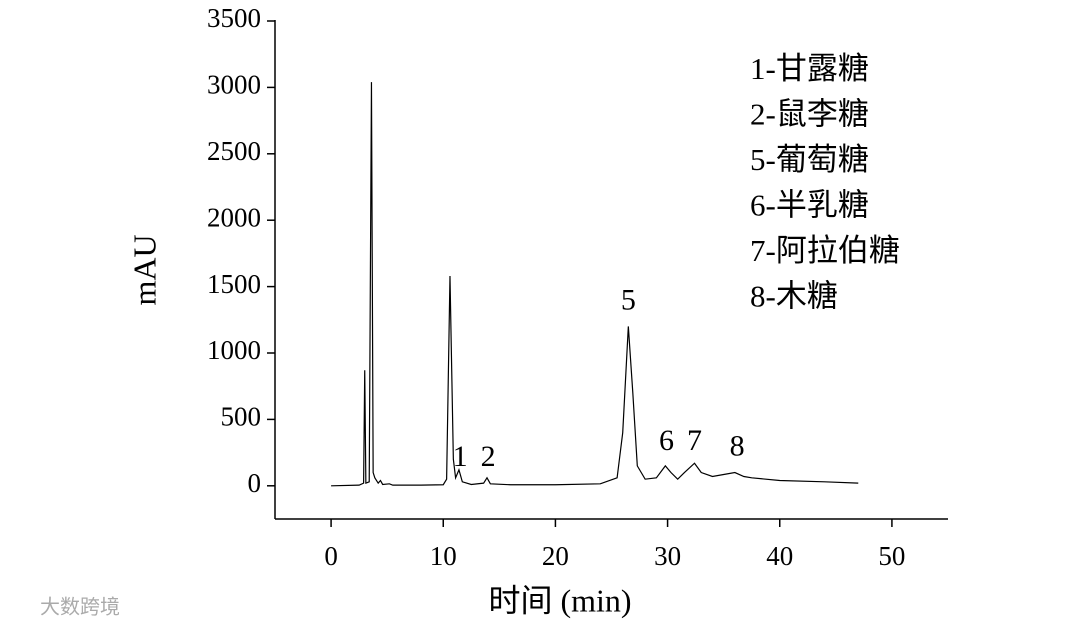 This screenshot has width=1080, height=629. Describe the element at coordinates (144, 269) in the screenshot. I see `y-axis-label: mAU` at that location.